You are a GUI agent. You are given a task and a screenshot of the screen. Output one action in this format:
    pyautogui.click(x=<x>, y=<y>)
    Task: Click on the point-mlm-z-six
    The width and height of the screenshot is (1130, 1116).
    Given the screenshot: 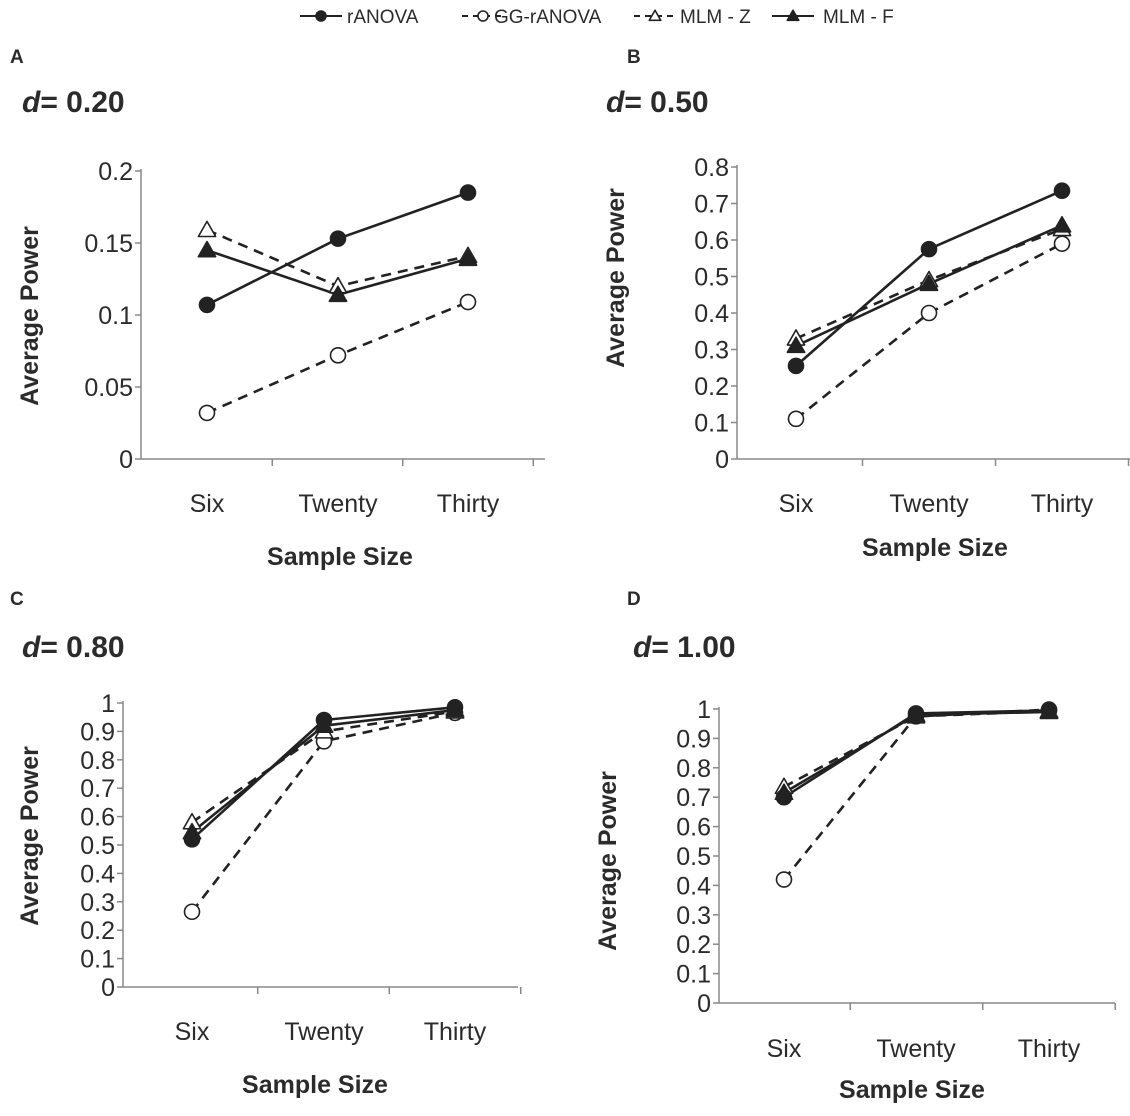 What is the action you would take?
    pyautogui.click(x=207, y=229)
    